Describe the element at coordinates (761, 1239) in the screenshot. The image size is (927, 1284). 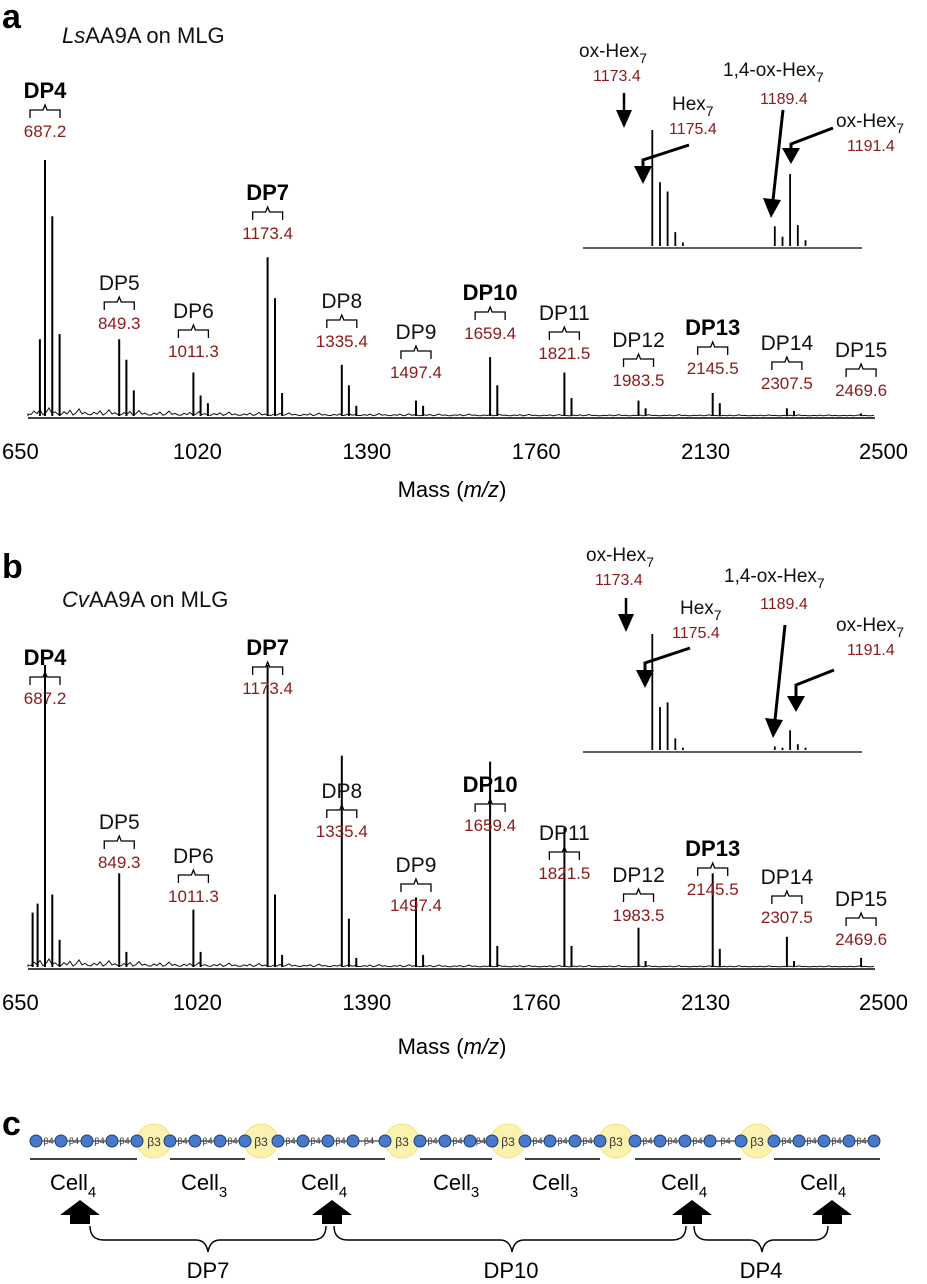
I see `product-bracket-dp4` at that location.